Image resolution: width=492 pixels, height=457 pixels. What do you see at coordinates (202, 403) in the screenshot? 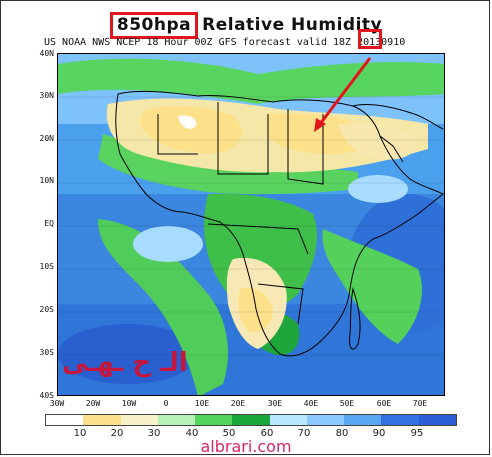
I see `lon-label: 10E` at bounding box center [202, 403].